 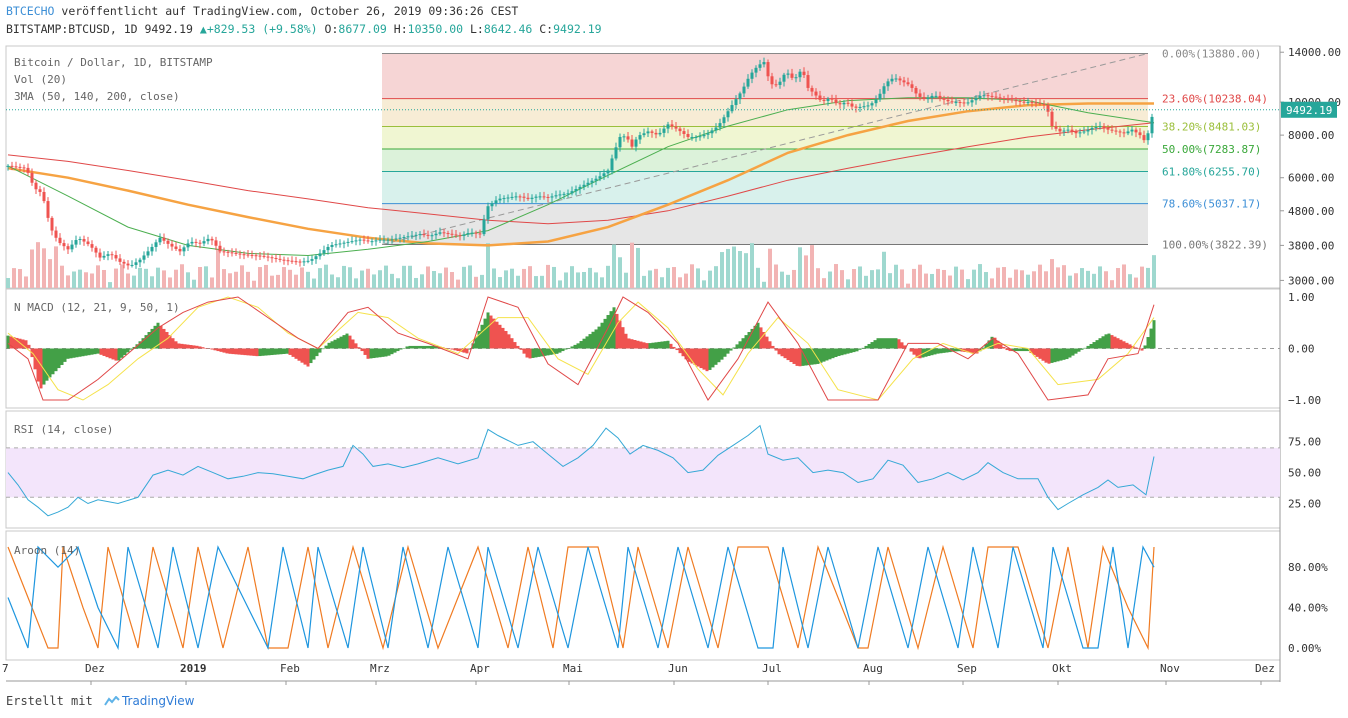 I want to click on footer-tradingview: TradingView, so click(x=158, y=701).